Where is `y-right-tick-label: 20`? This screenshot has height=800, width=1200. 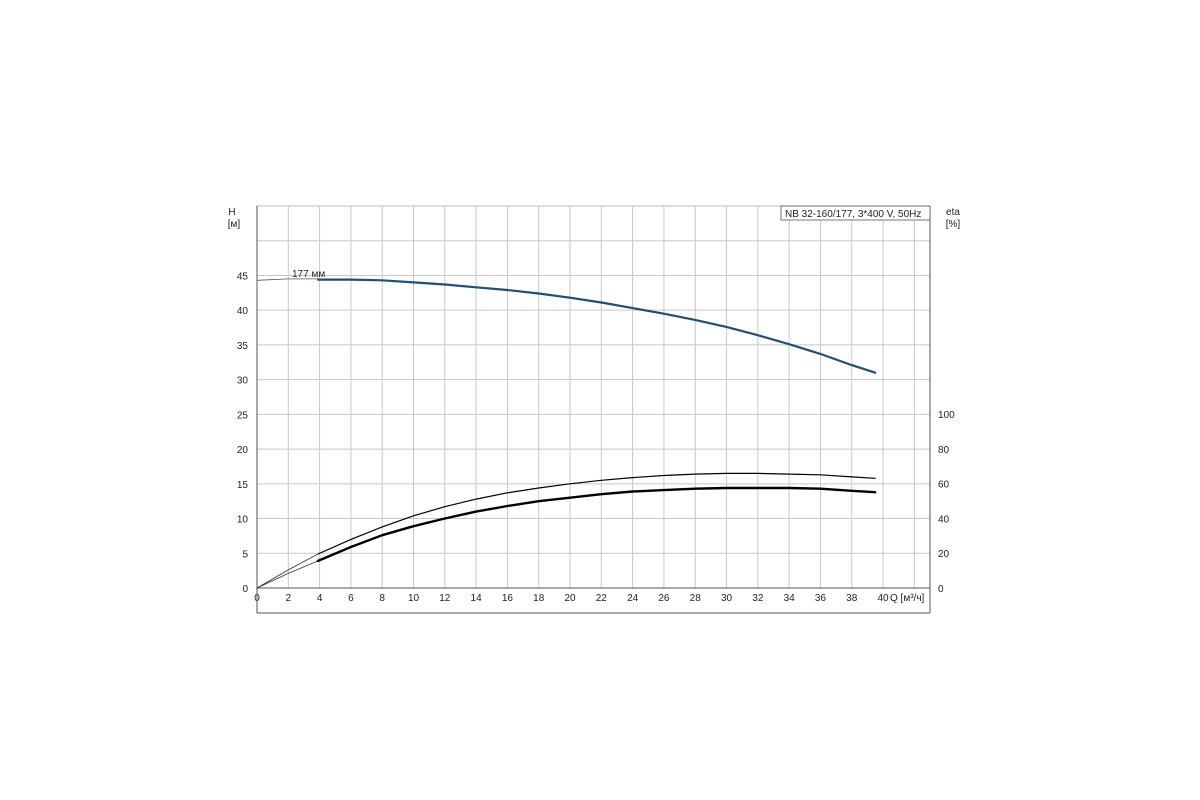 y-right-tick-label: 20 is located at coordinates (944, 554).